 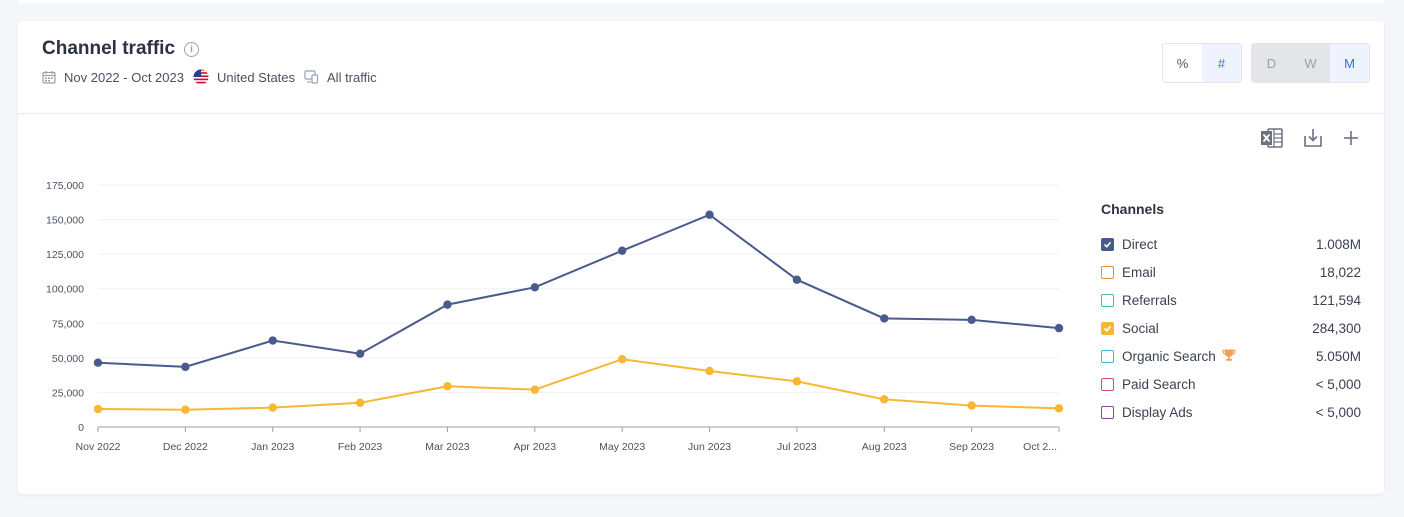 What do you see at coordinates (109, 48) in the screenshot?
I see `page-title: Channel traffic` at bounding box center [109, 48].